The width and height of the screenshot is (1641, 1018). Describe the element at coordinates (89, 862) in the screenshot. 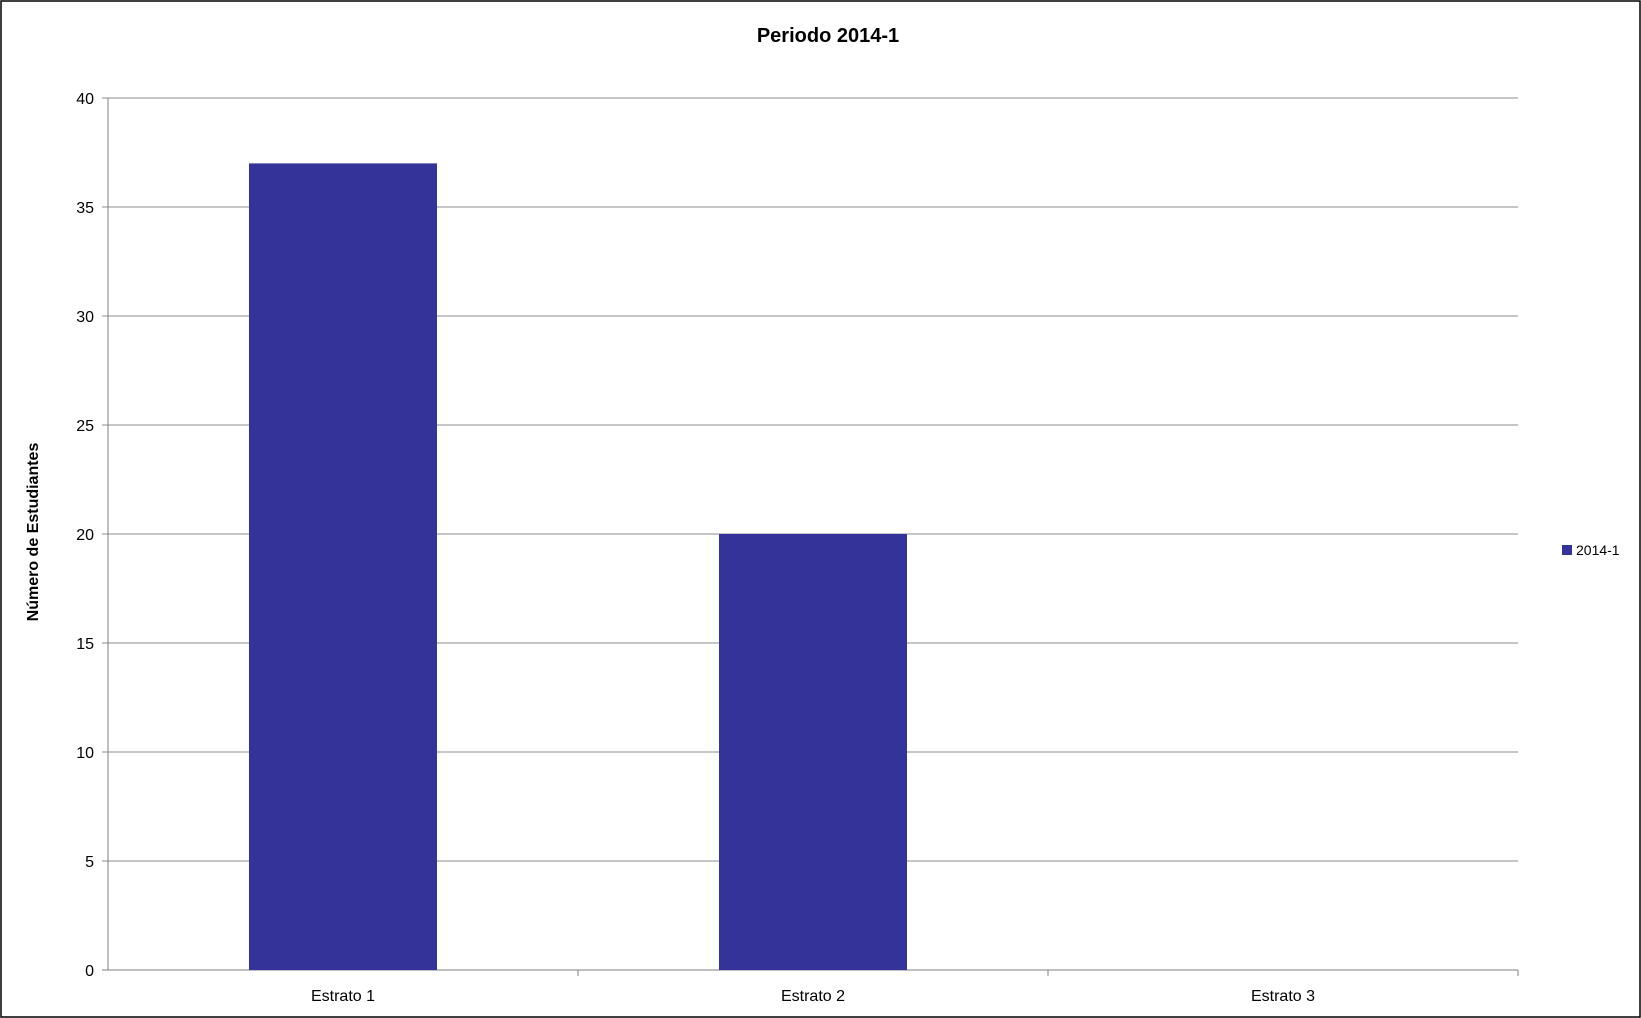

I see `y-tick-label: 5` at that location.